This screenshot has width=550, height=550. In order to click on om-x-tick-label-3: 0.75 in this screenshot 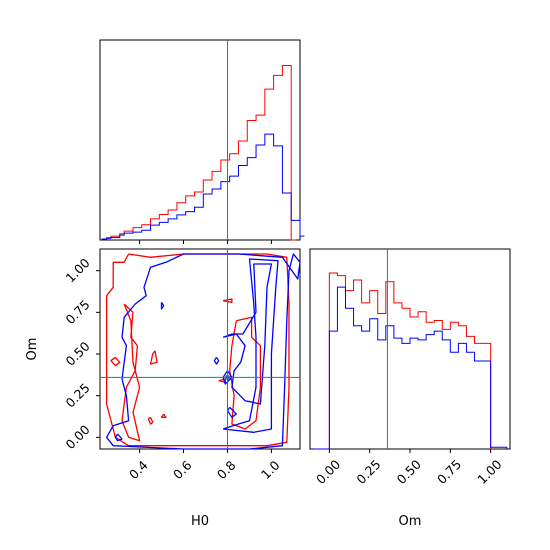, I will do `click(449, 472)`.